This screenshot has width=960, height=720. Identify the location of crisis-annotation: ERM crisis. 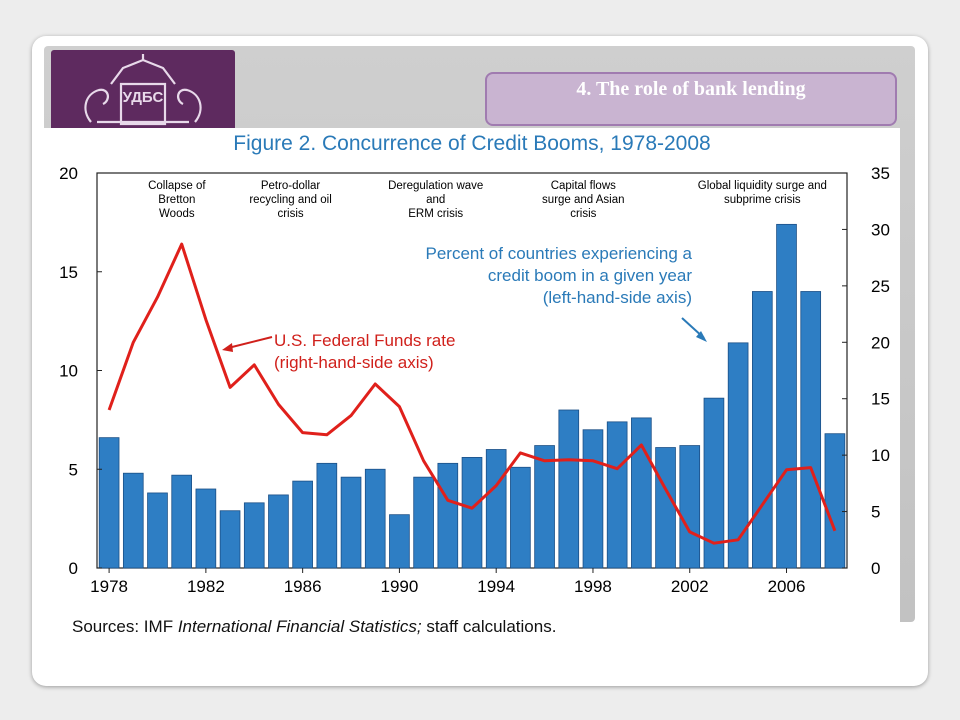
(435, 214).